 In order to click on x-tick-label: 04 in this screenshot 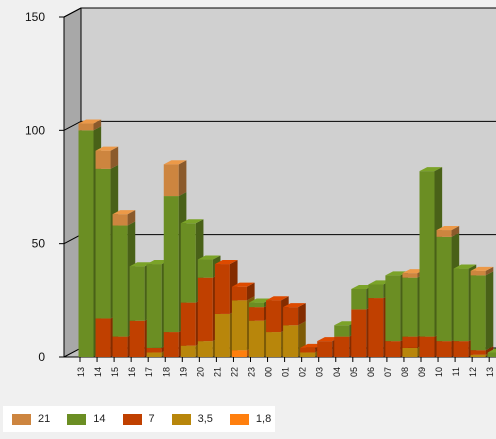, I will do `click(337, 372)`.